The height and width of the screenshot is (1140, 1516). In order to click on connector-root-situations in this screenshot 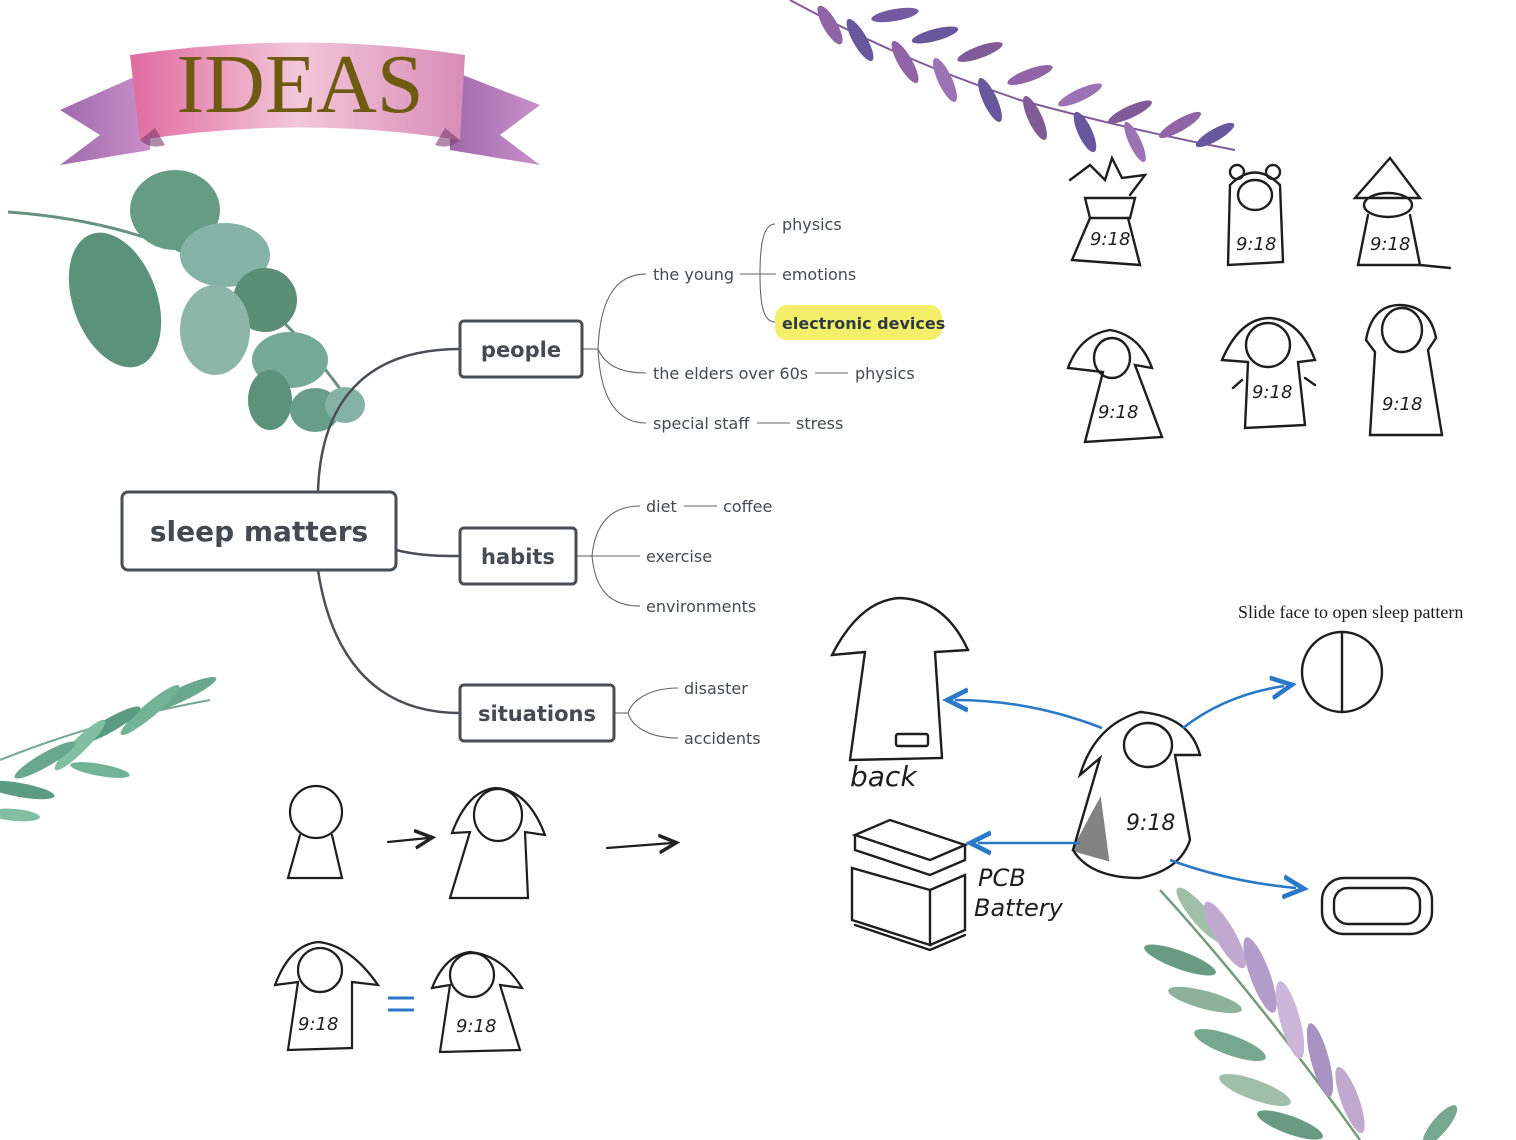, I will do `click(388, 642)`.